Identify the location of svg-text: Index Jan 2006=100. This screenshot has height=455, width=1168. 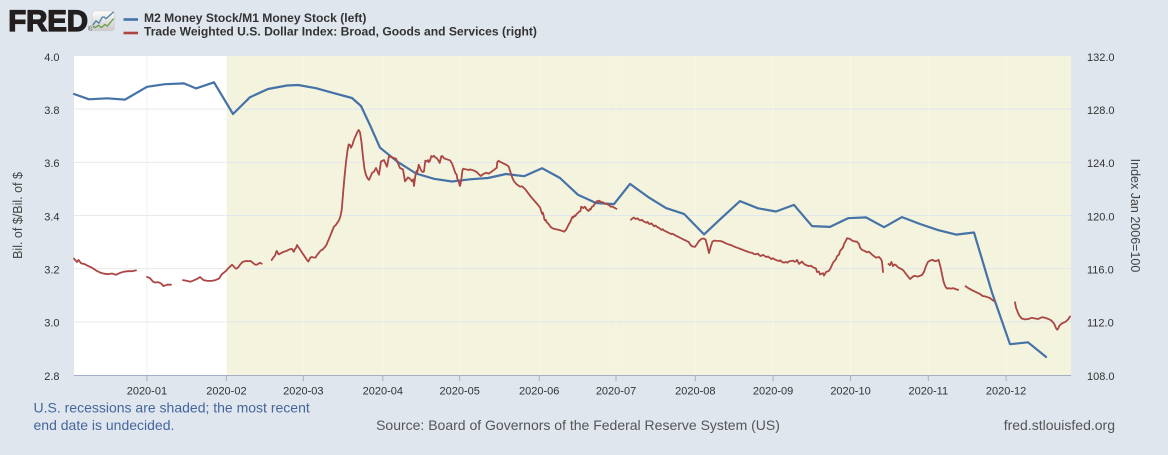
(1135, 216).